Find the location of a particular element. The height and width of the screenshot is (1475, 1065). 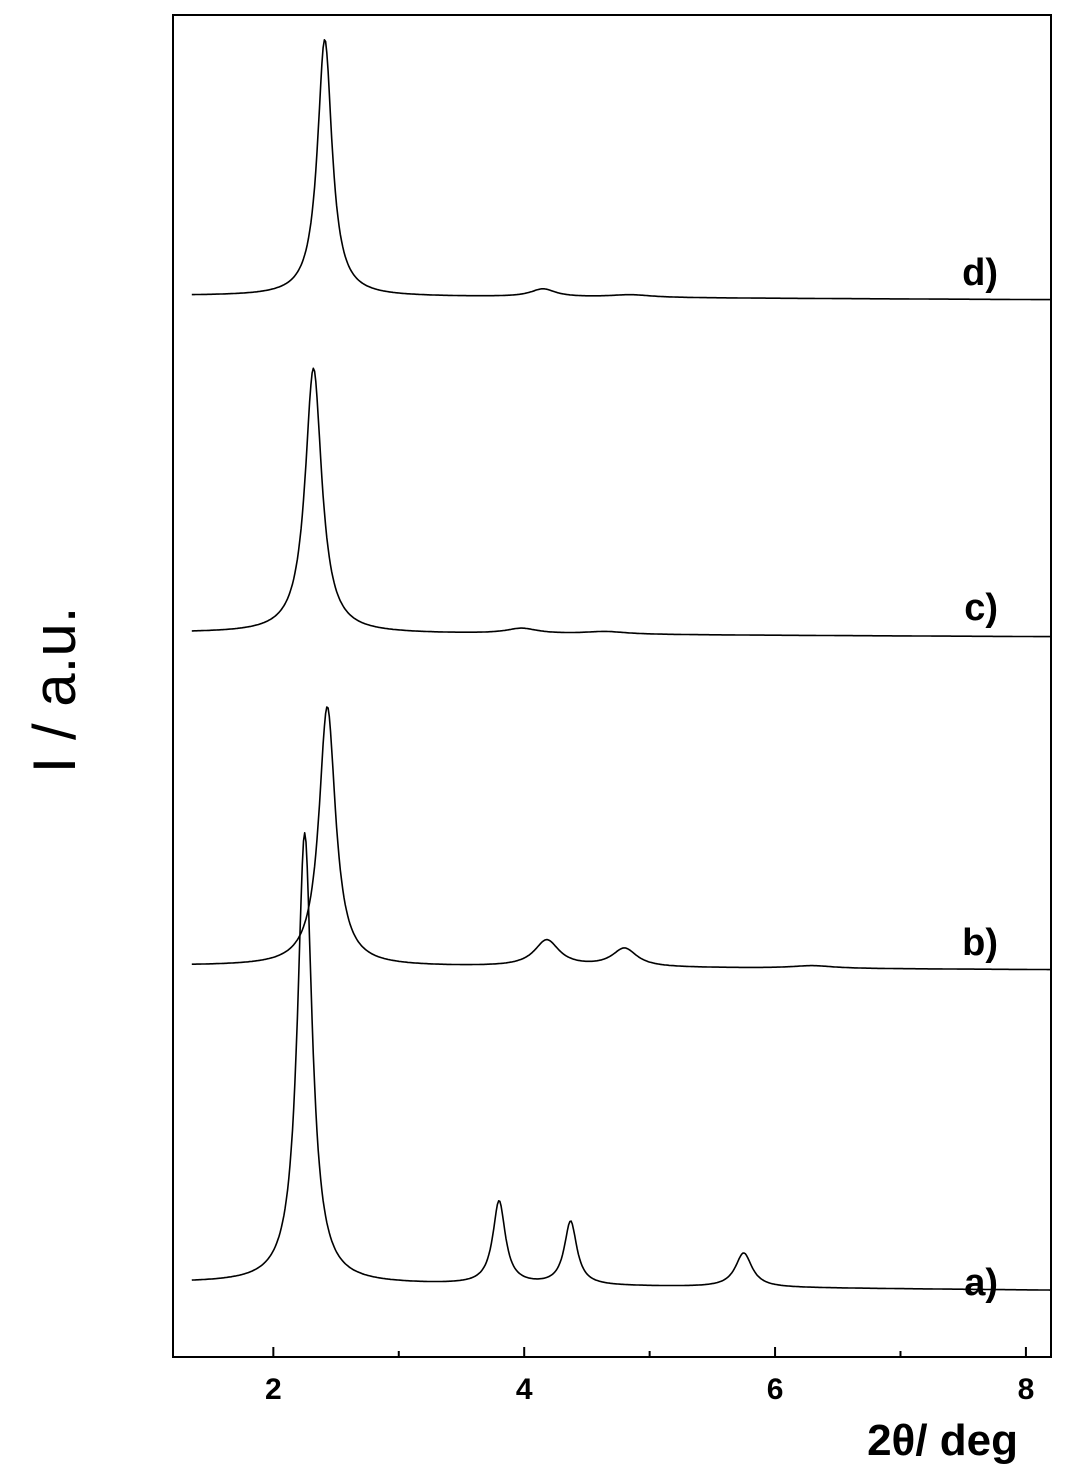

y-axis-label: I / a.u. is located at coordinates (54, 690).